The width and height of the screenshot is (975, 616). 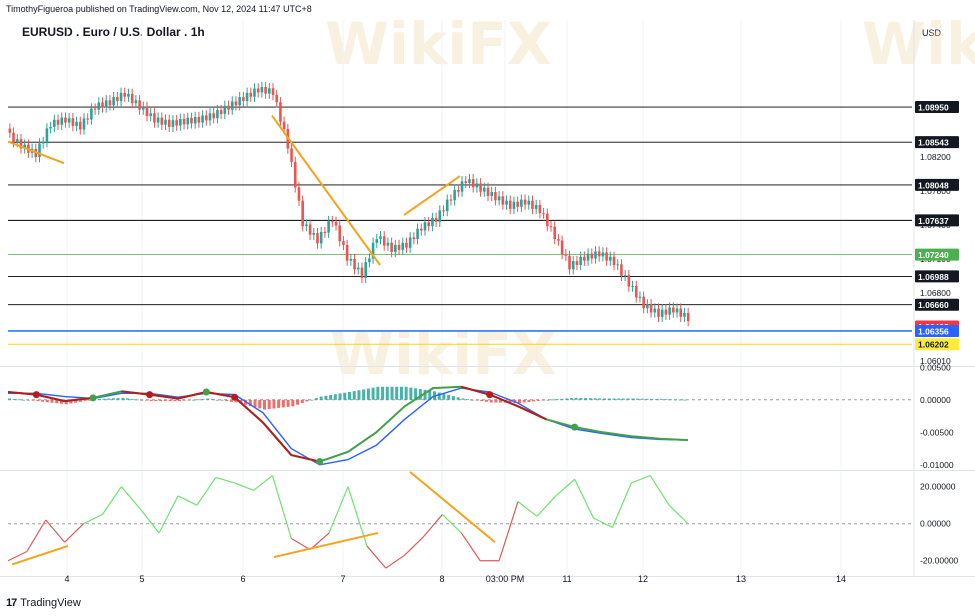 I want to click on trendline, so click(x=36, y=152).